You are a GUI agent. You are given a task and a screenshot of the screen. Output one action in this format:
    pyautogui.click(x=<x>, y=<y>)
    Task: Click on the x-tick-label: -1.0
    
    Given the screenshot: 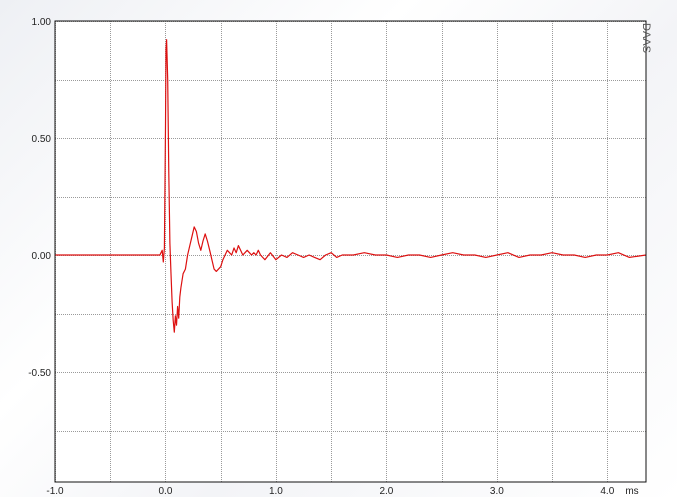 What is the action you would take?
    pyautogui.click(x=55, y=491)
    